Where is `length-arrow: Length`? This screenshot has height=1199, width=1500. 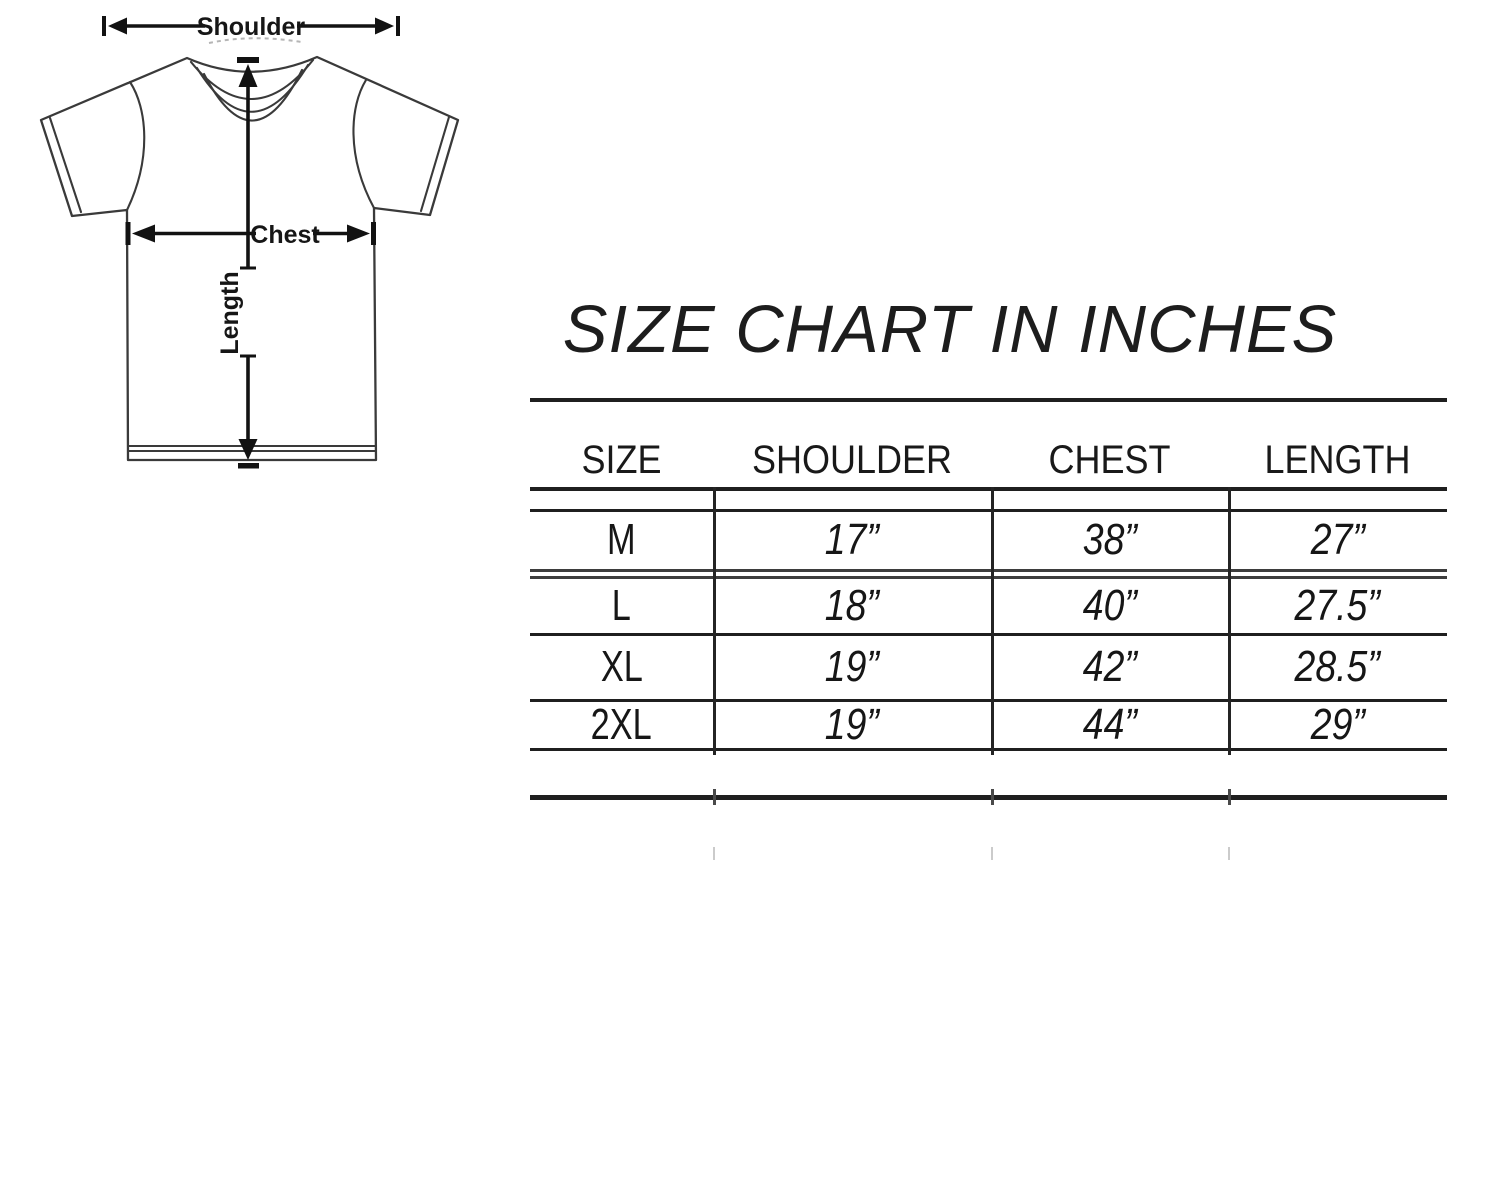
length-arrow: Length is located at coordinates (237, 263).